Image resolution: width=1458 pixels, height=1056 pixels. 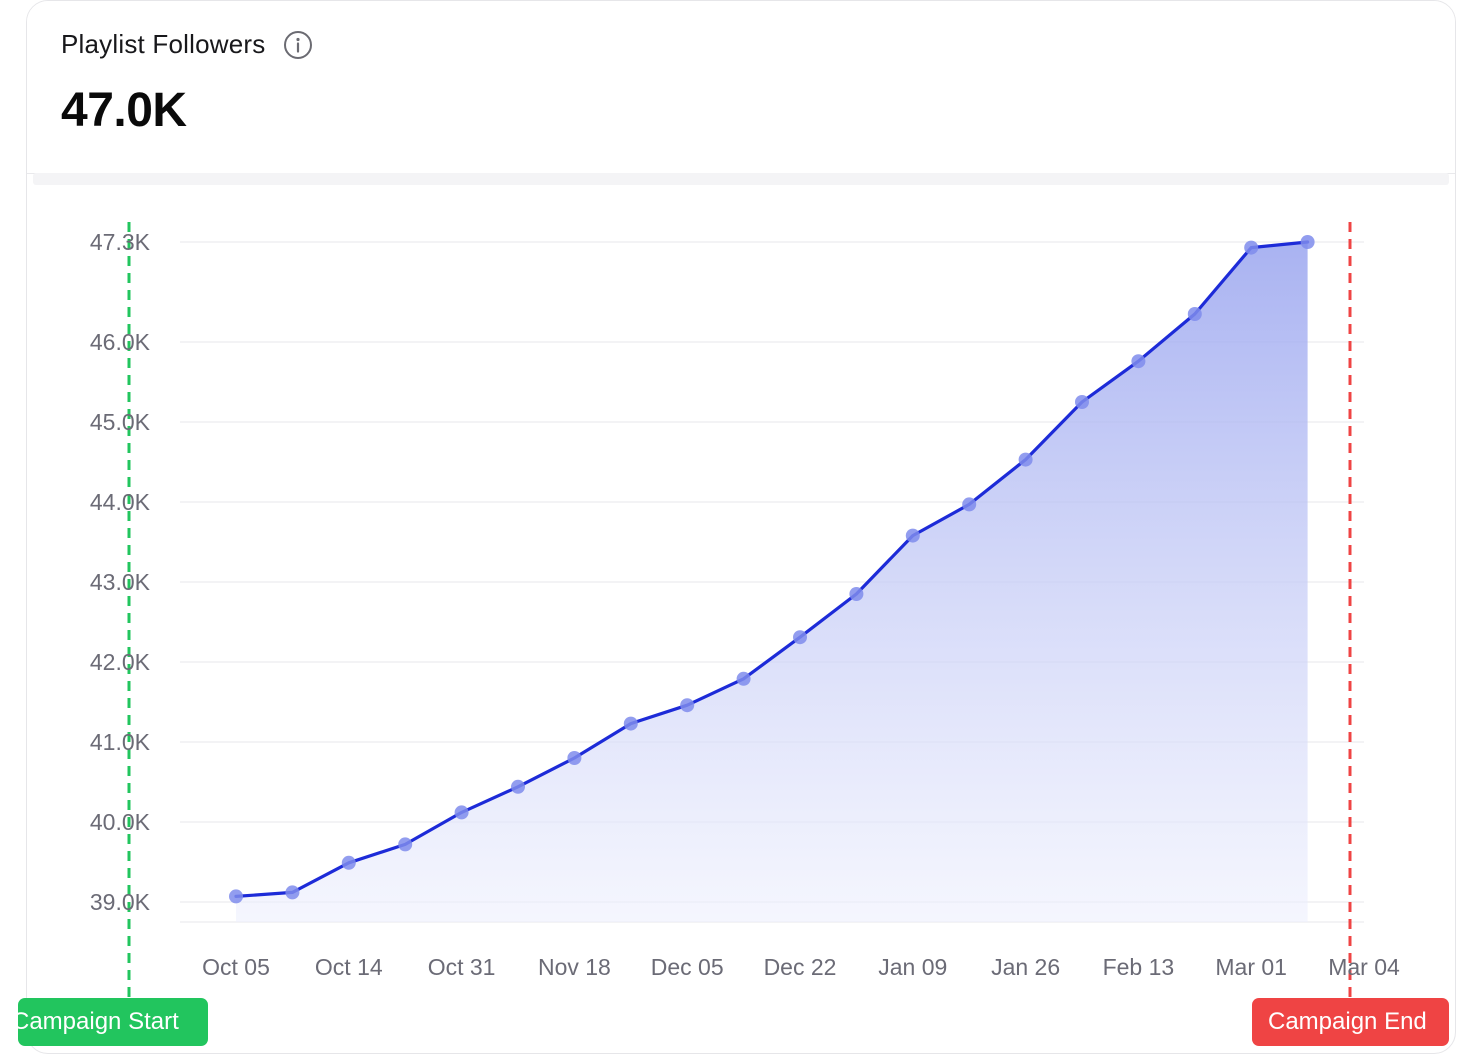 I want to click on x-tick-label: Jan 09, so click(x=912, y=967).